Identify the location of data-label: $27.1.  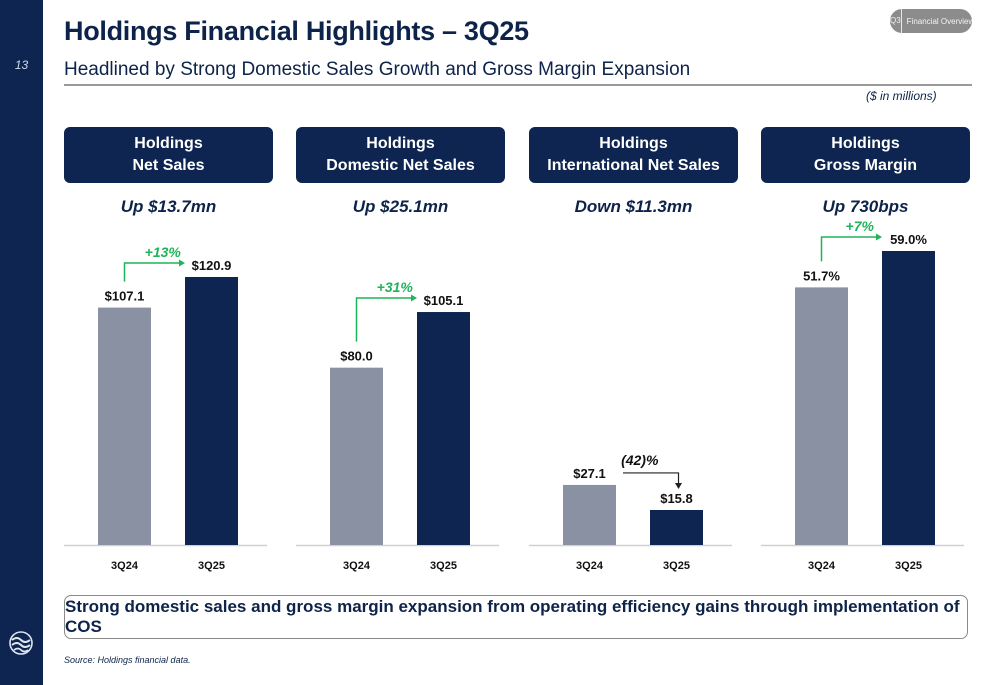
(589, 473).